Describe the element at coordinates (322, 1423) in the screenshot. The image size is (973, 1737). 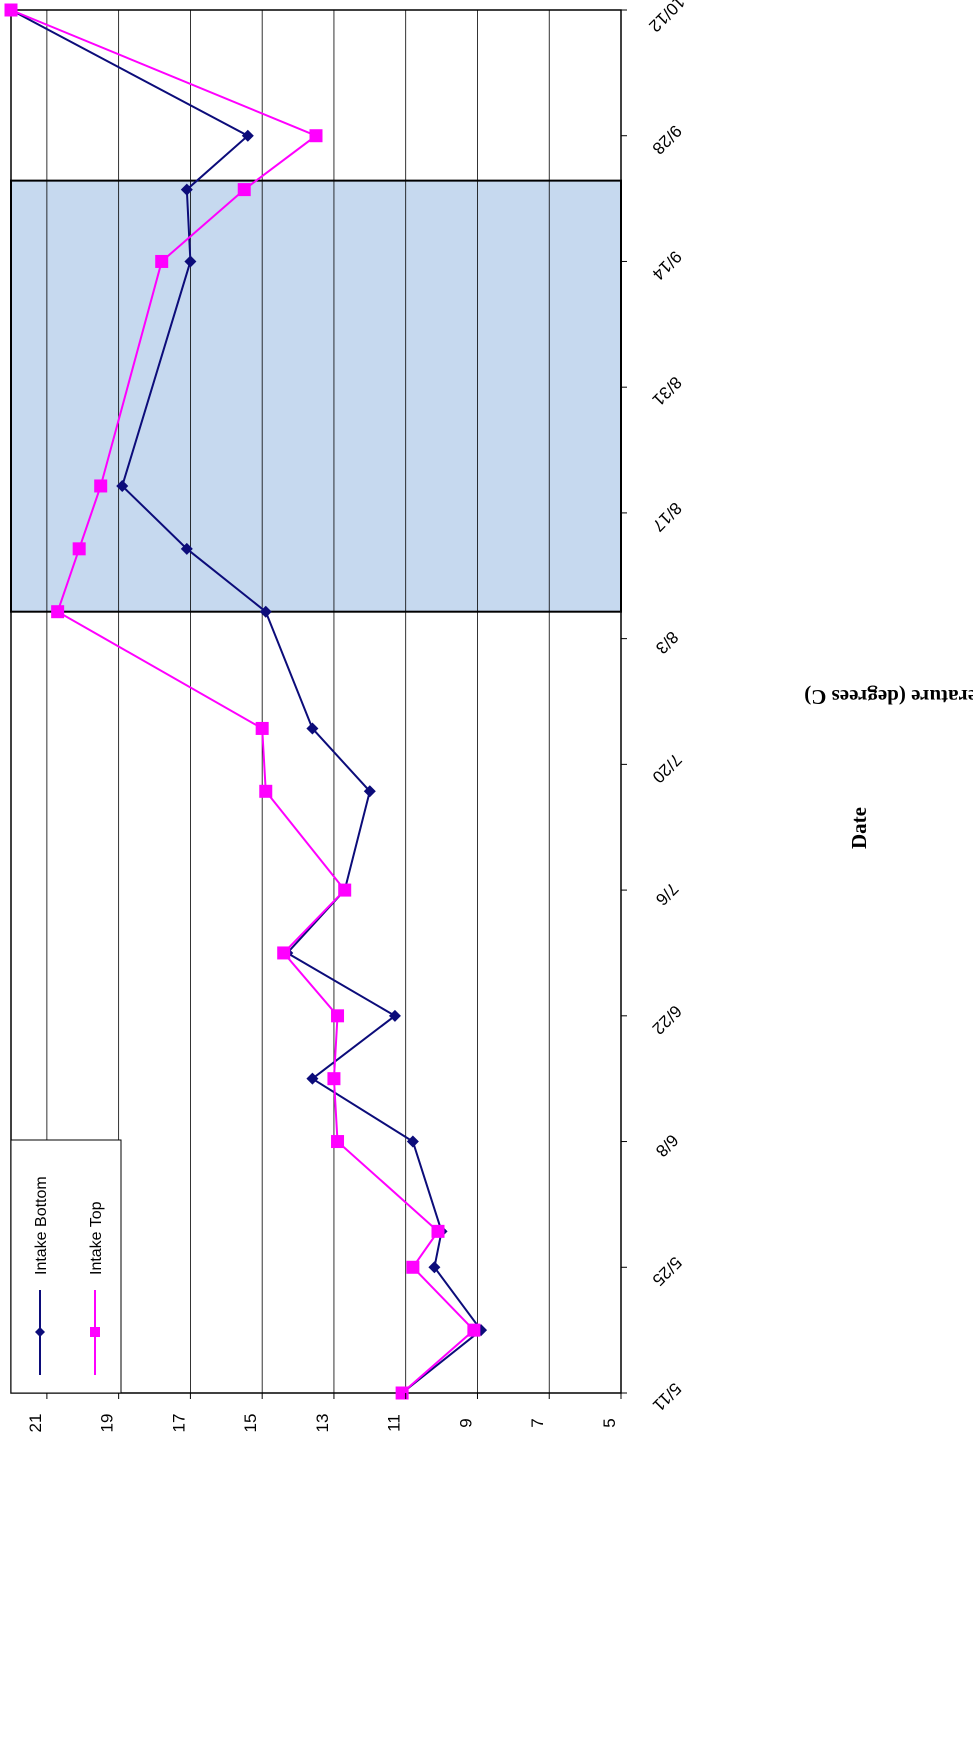
I see `y-tick-label: 13` at that location.